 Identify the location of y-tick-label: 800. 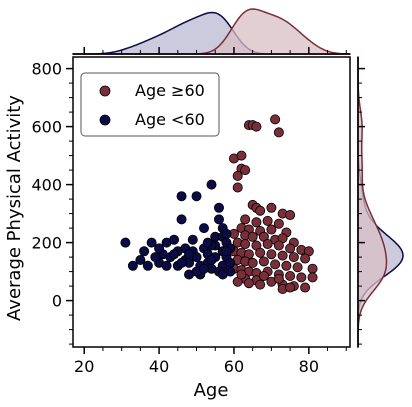
(46, 69).